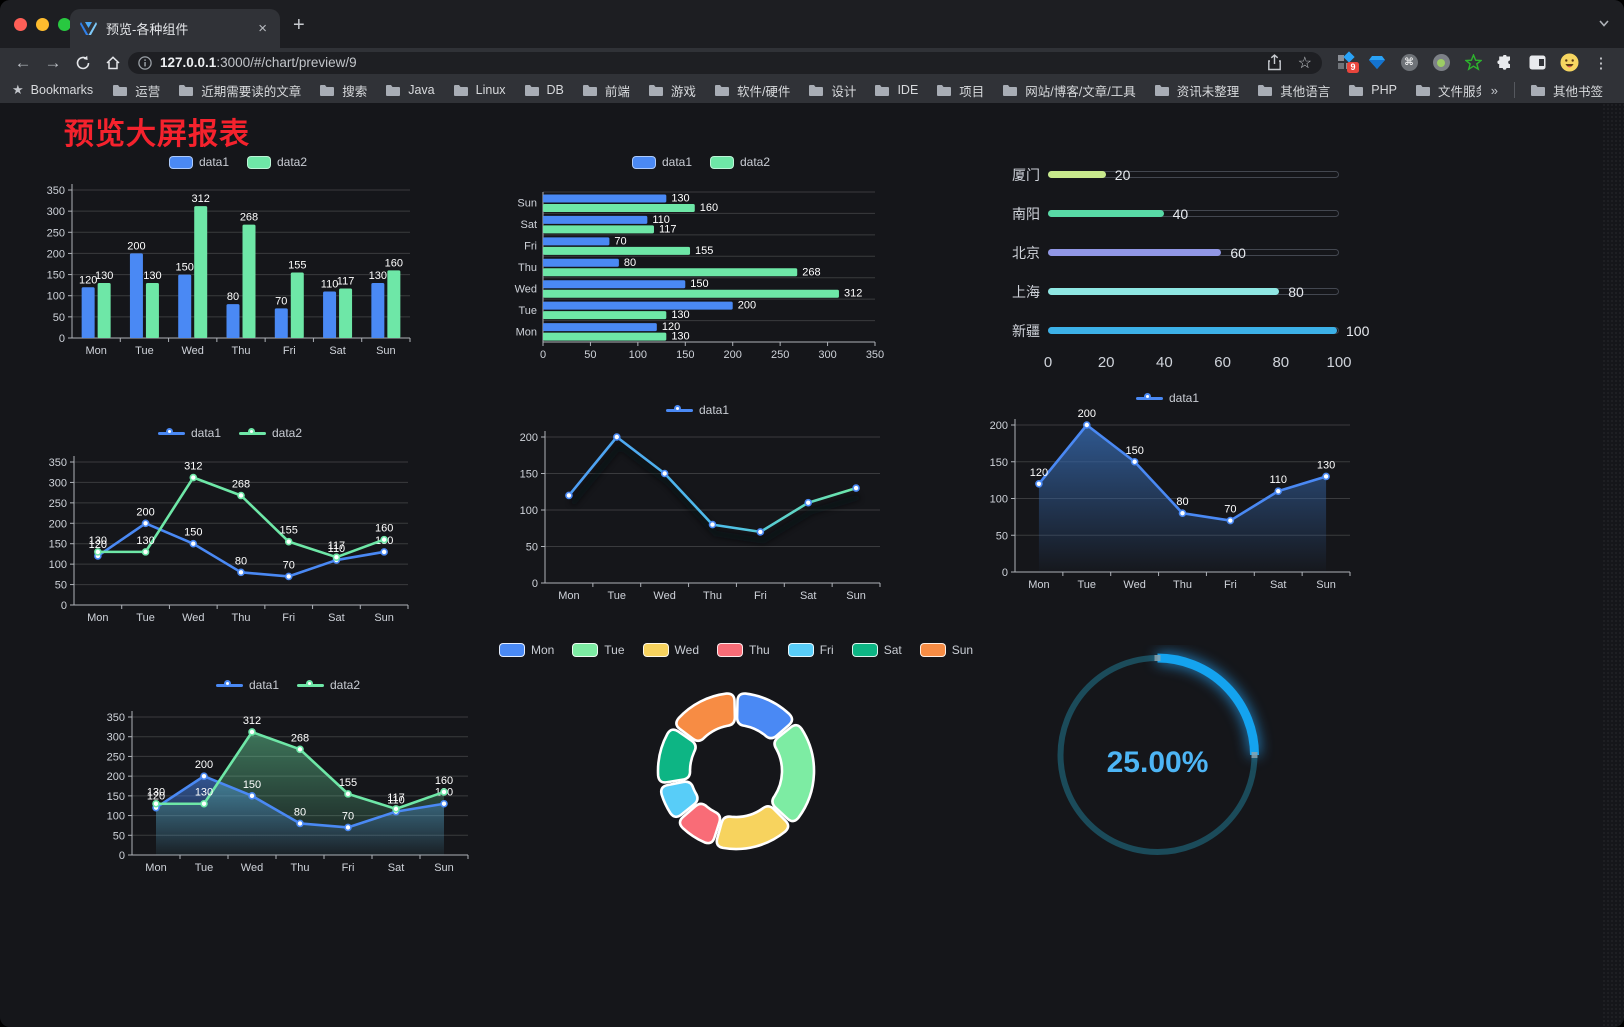 Image resolution: width=1624 pixels, height=1027 pixels. What do you see at coordinates (20, 24) in the screenshot?
I see `close-window-button` at bounding box center [20, 24].